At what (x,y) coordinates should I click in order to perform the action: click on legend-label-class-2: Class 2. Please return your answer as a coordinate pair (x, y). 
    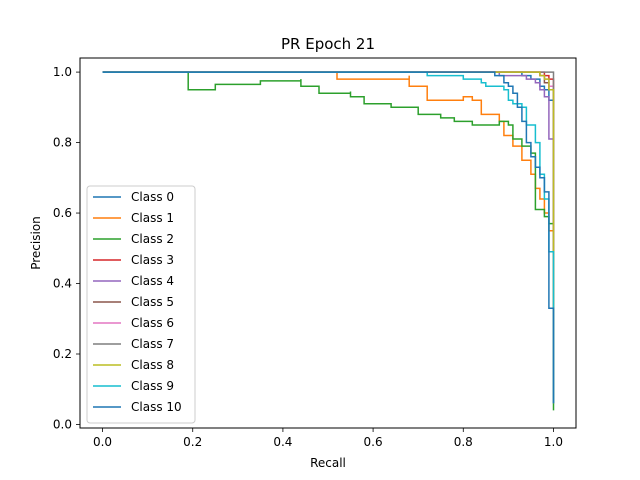
    Looking at the image, I should click on (152, 239).